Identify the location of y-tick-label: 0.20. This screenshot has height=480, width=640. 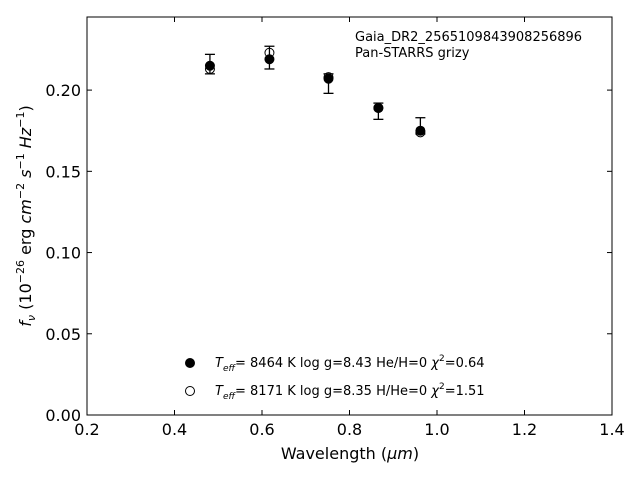
(63, 90).